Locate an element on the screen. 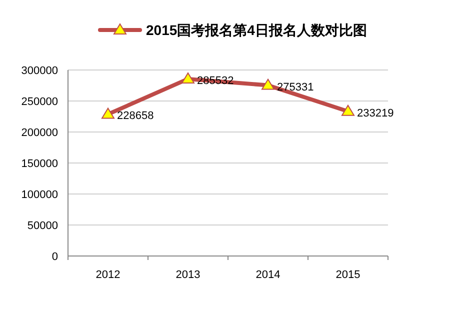  data-label: 233219 is located at coordinates (375, 113).